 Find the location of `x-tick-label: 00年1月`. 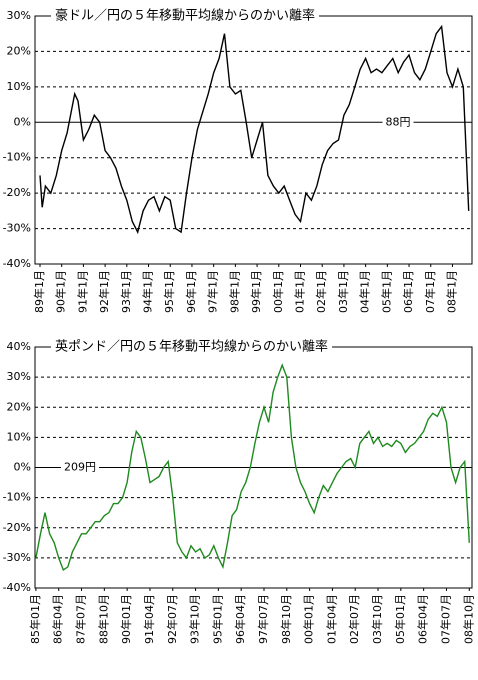

x-tick-label: 00年1月 is located at coordinates (278, 291).